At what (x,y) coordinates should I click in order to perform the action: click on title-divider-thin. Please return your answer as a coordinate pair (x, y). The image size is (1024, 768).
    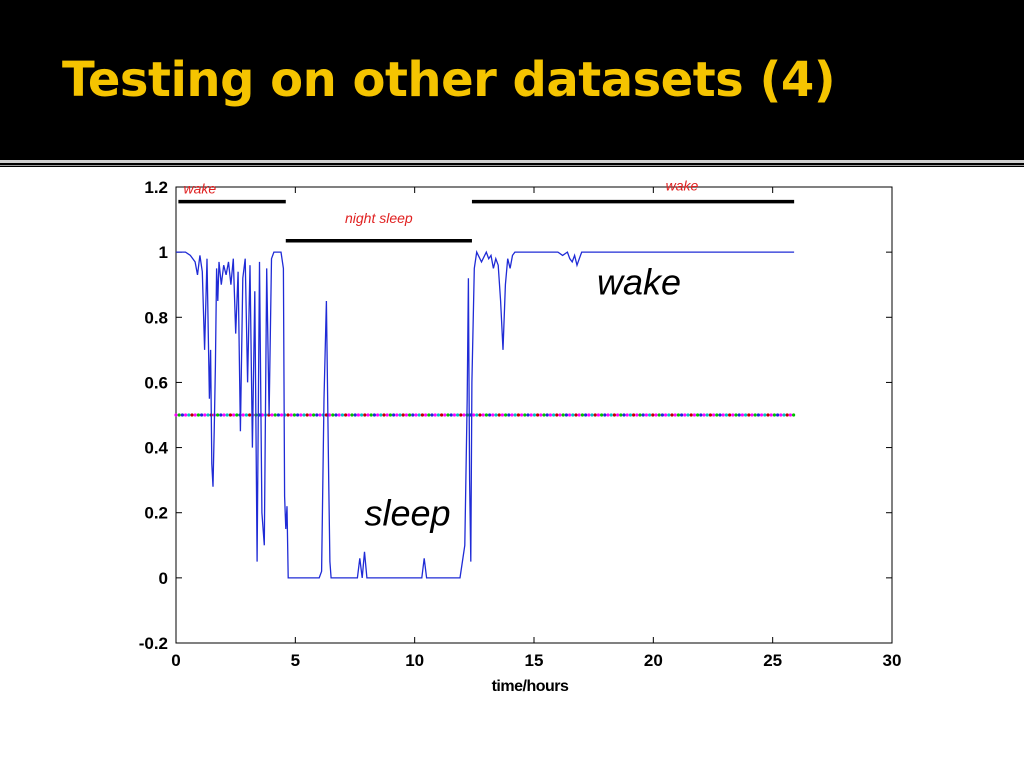
    Looking at the image, I should click on (512, 165).